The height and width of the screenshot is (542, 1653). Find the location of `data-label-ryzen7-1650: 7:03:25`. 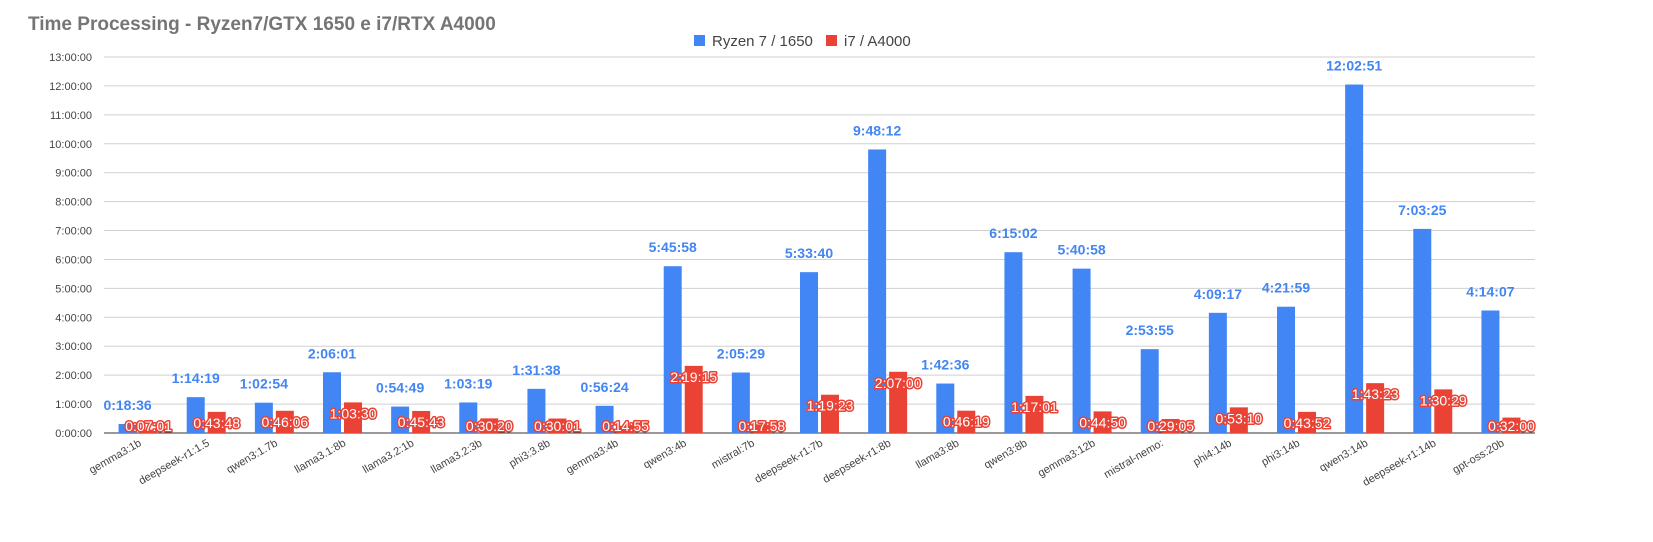

data-label-ryzen7-1650: 7:03:25 is located at coordinates (1422, 210).